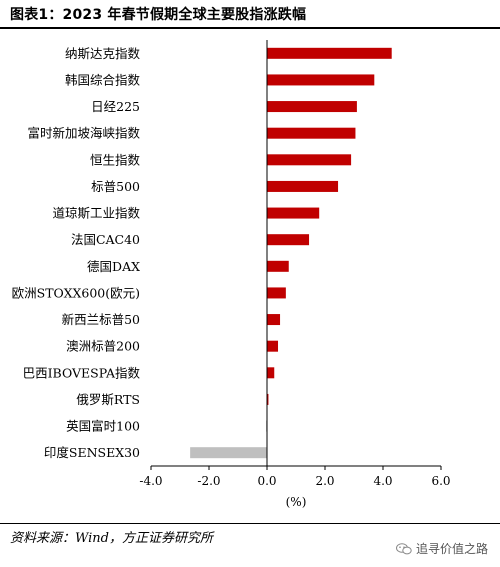  Describe the element at coordinates (82, 372) in the screenshot. I see `category-label: 巴西IBOVESPA指数` at that location.